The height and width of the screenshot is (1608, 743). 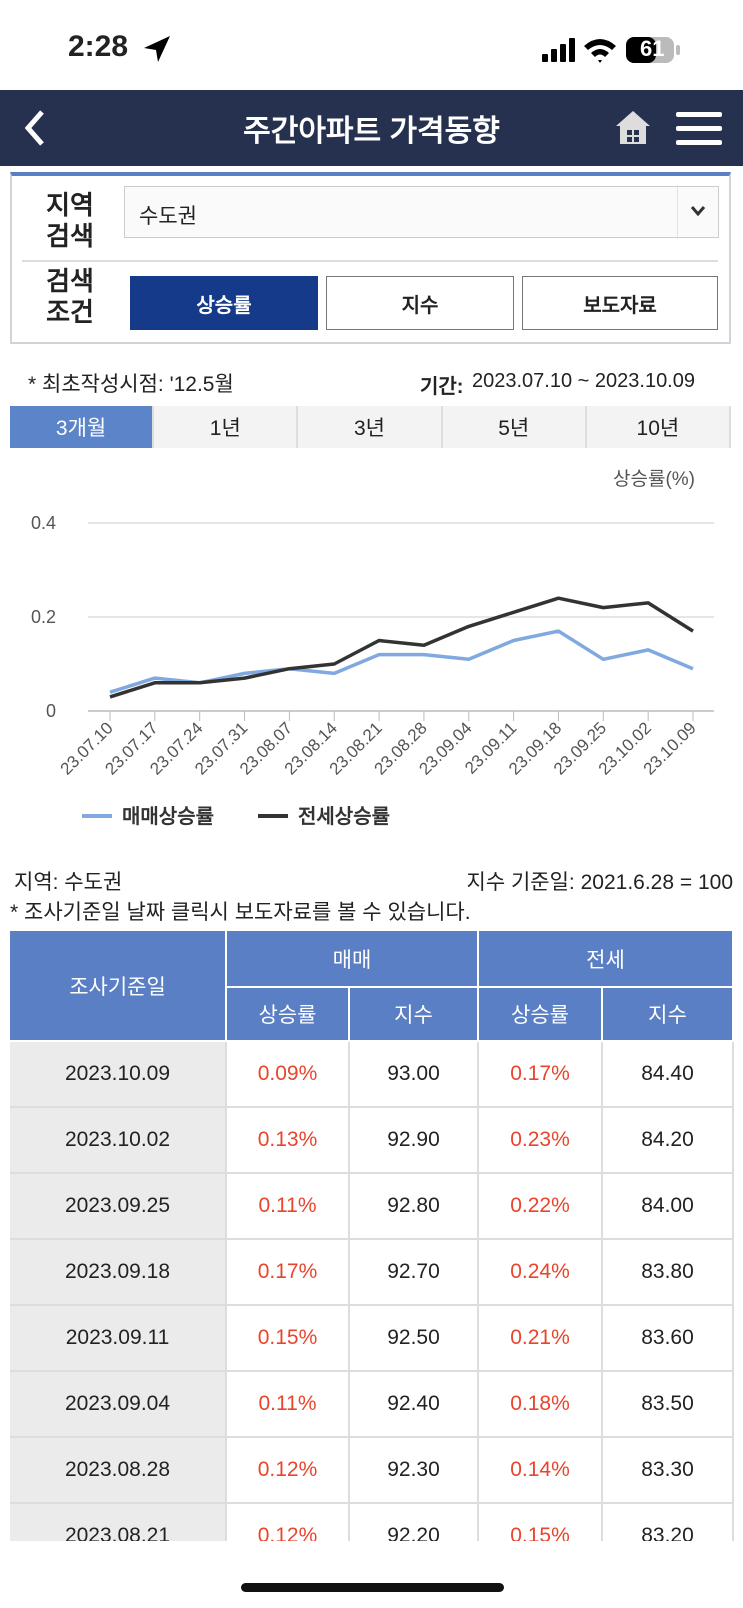 I want to click on table-note: * 조사기준일 날짜 클릭시 보도자료를 볼 수 있습니다., so click(x=240, y=912).